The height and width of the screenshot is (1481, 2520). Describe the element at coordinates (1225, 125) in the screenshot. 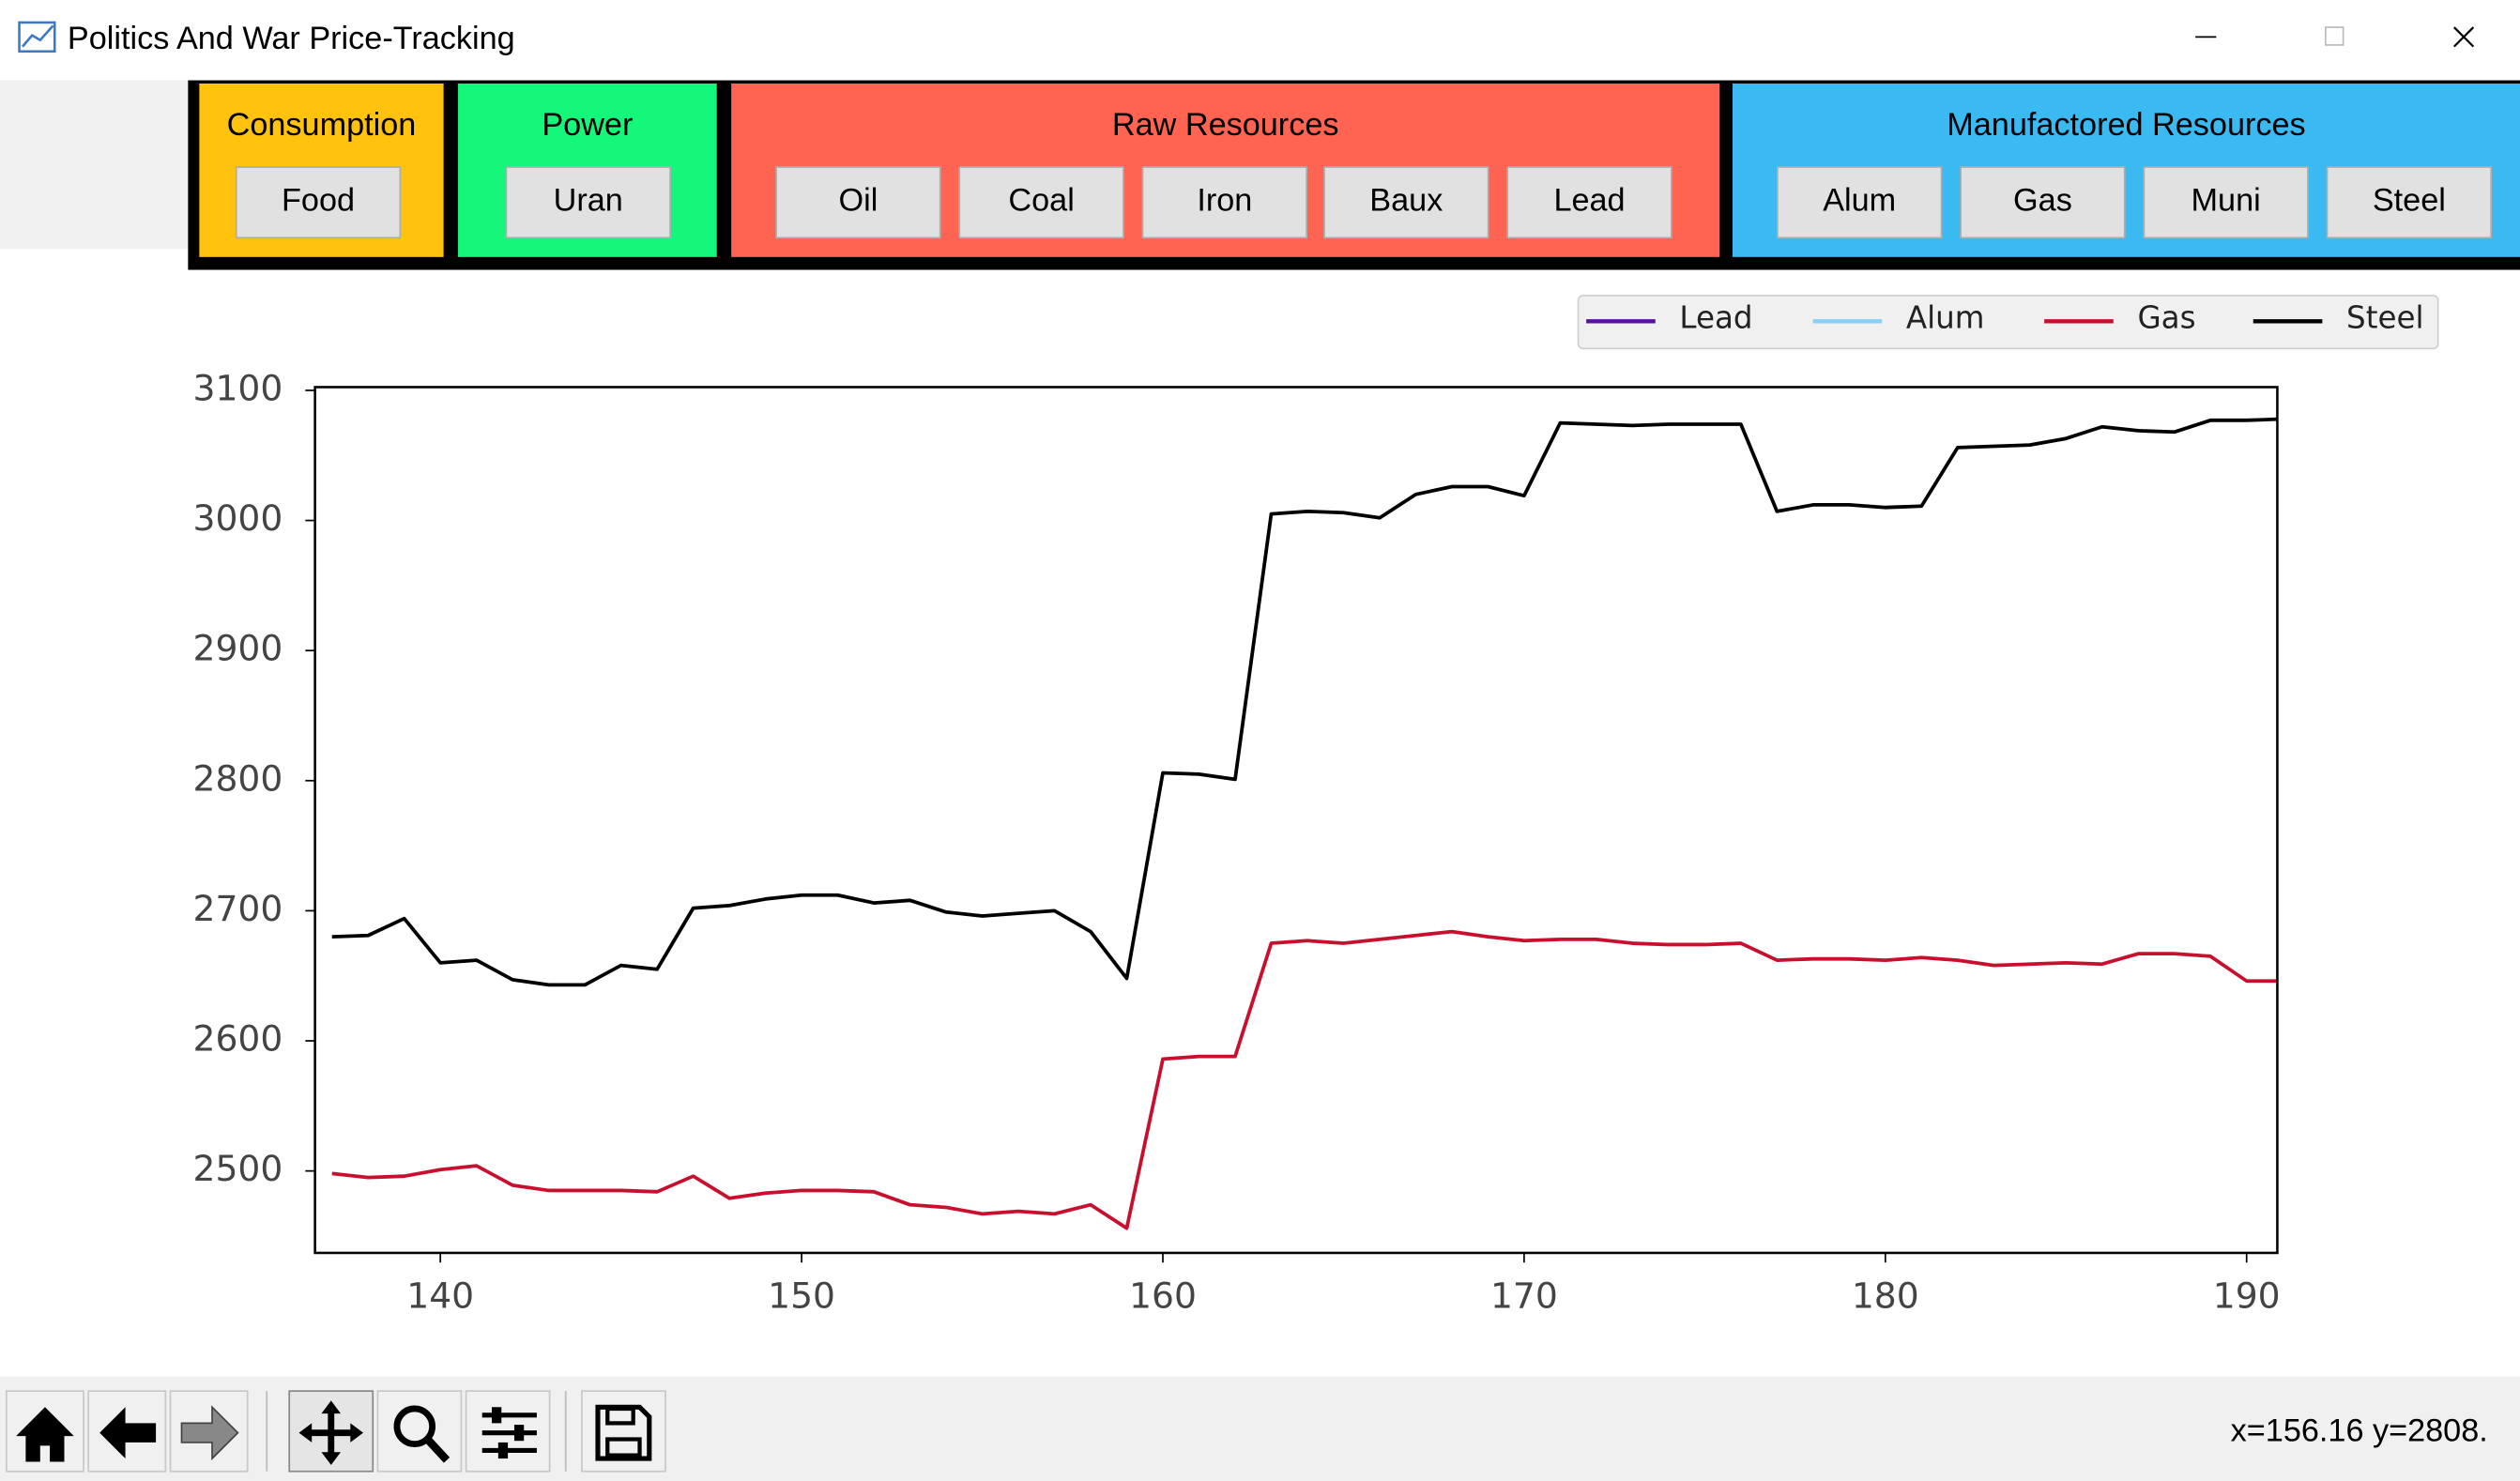

I see `group-label: Raw Resources` at that location.